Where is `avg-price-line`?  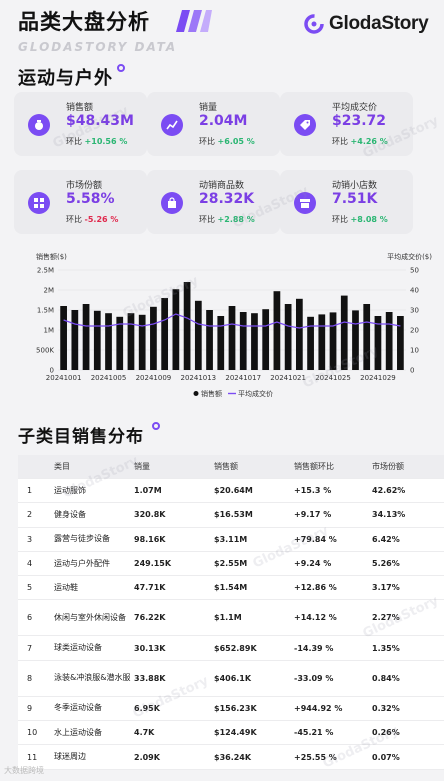
avg-price-line is located at coordinates (232, 321).